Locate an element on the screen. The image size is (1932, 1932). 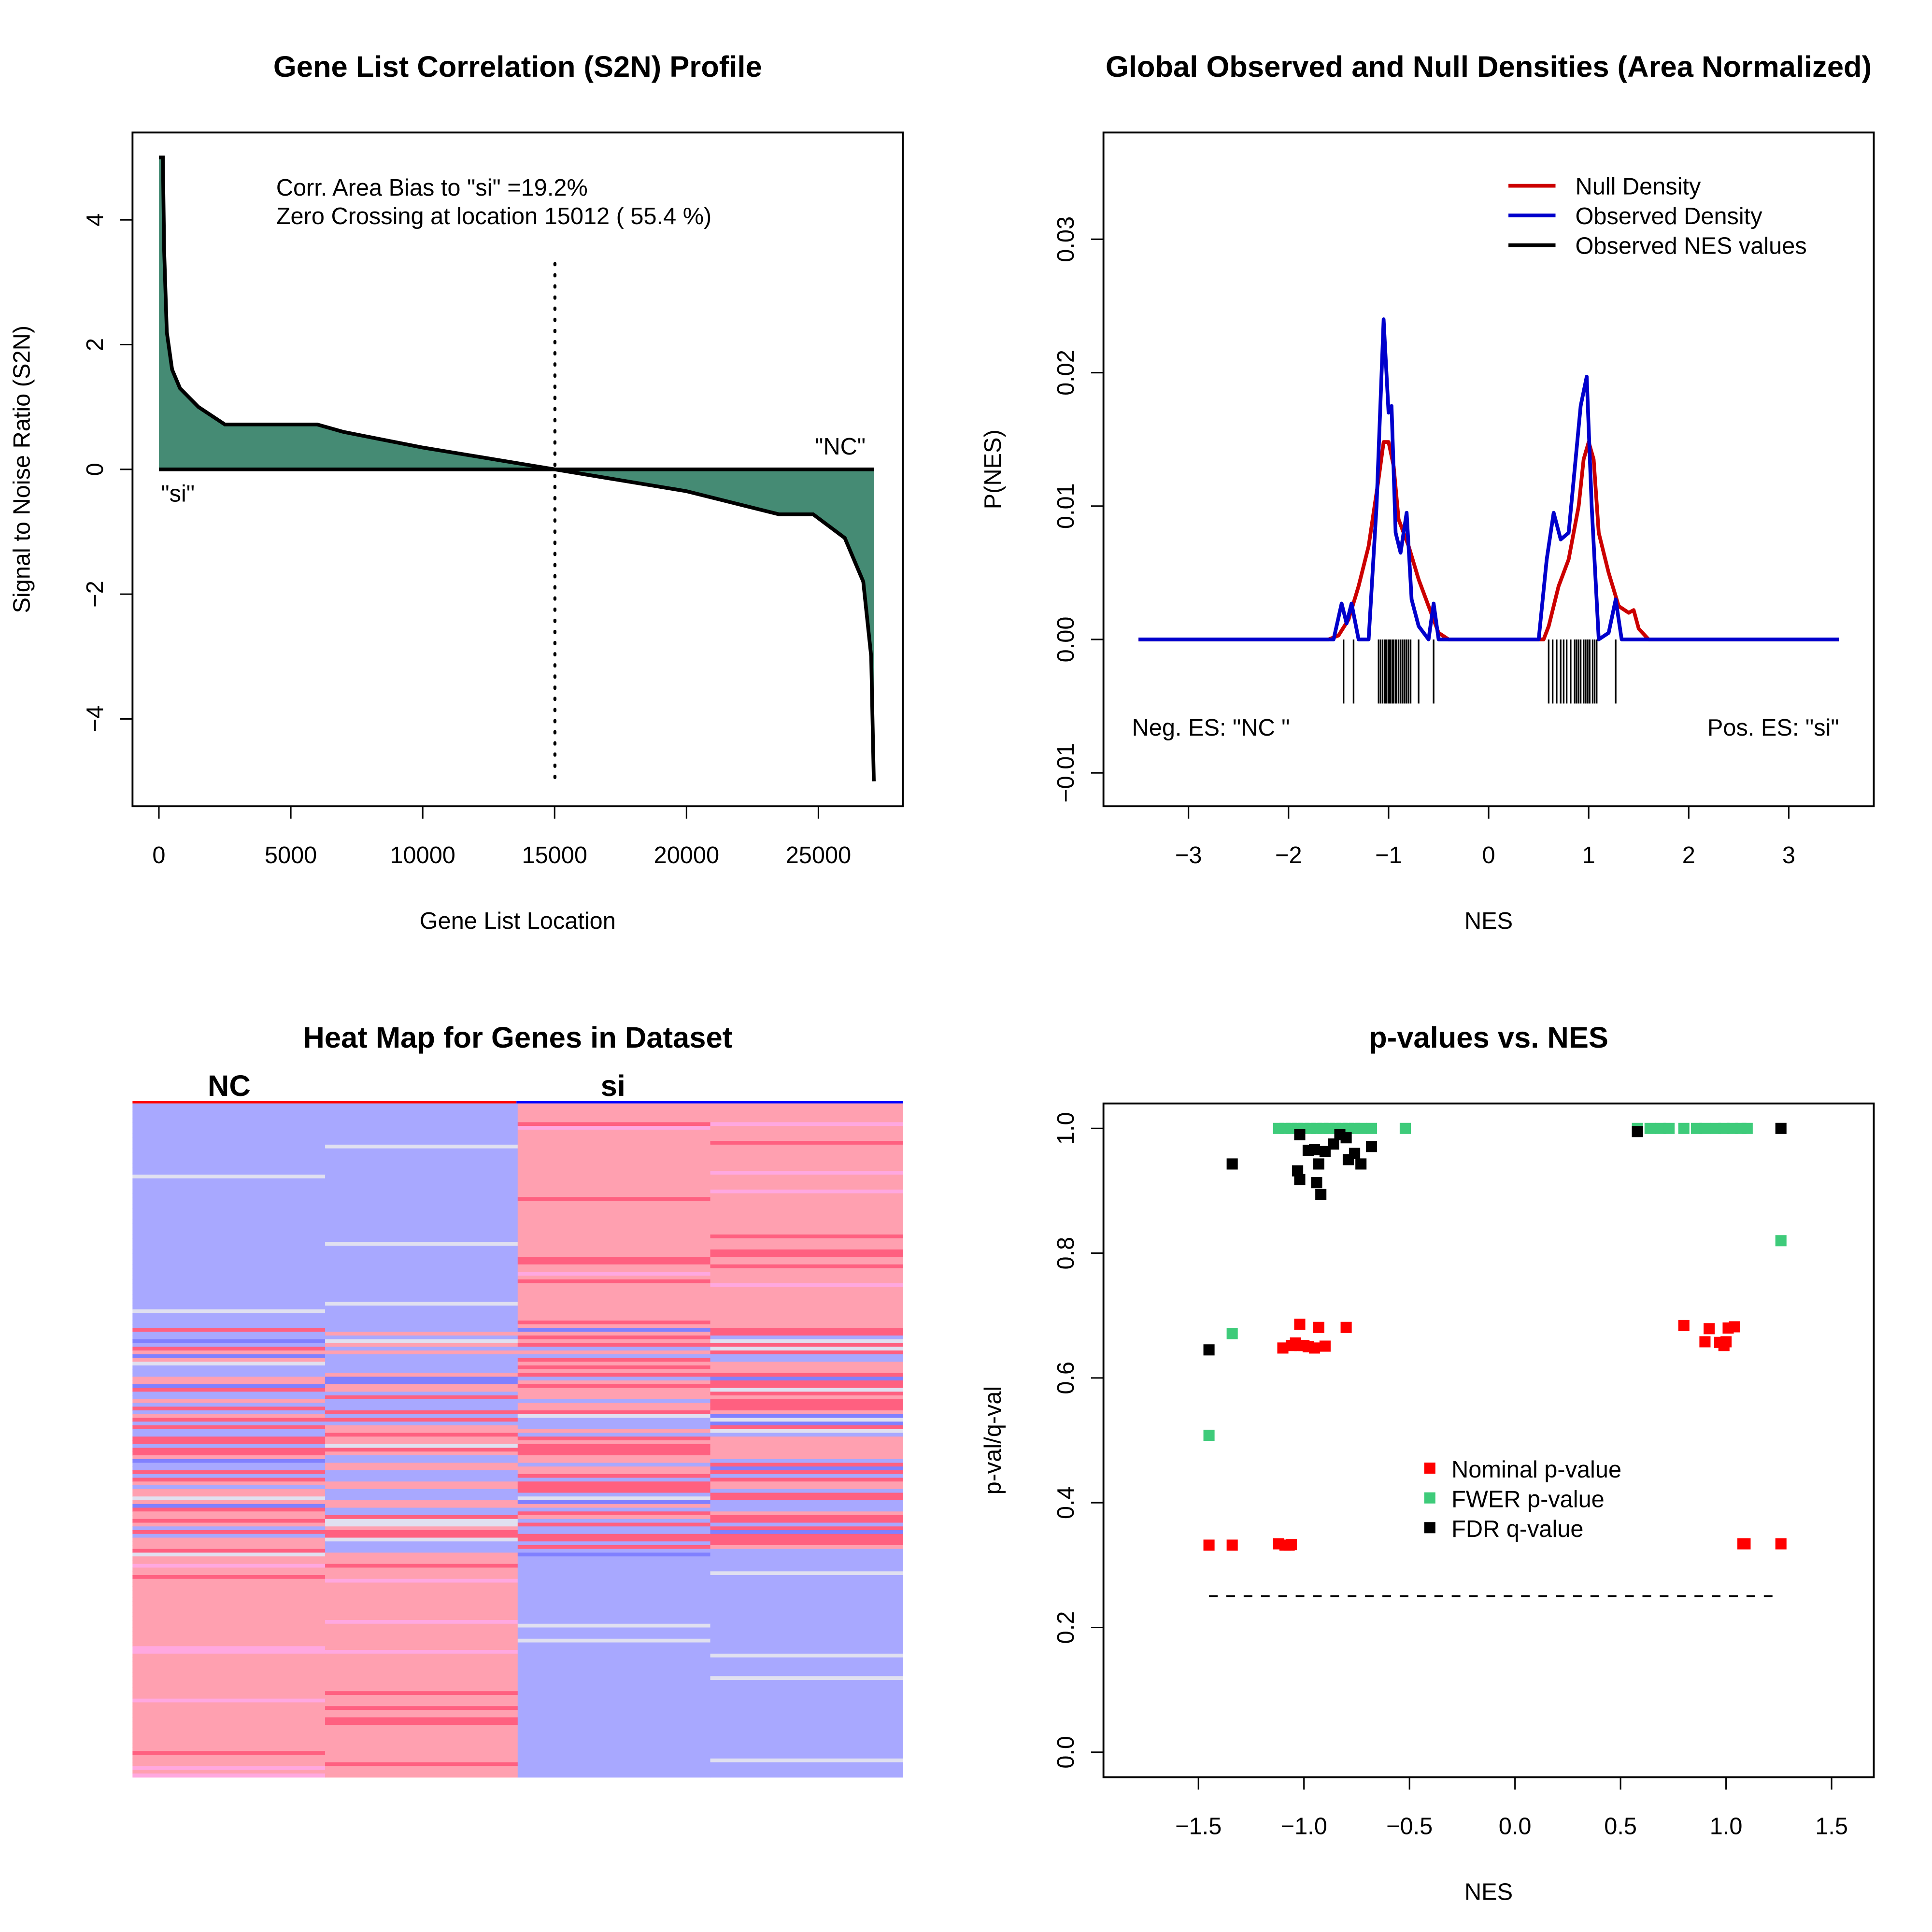
legend-swatch-fdr is located at coordinates (1429, 1528).